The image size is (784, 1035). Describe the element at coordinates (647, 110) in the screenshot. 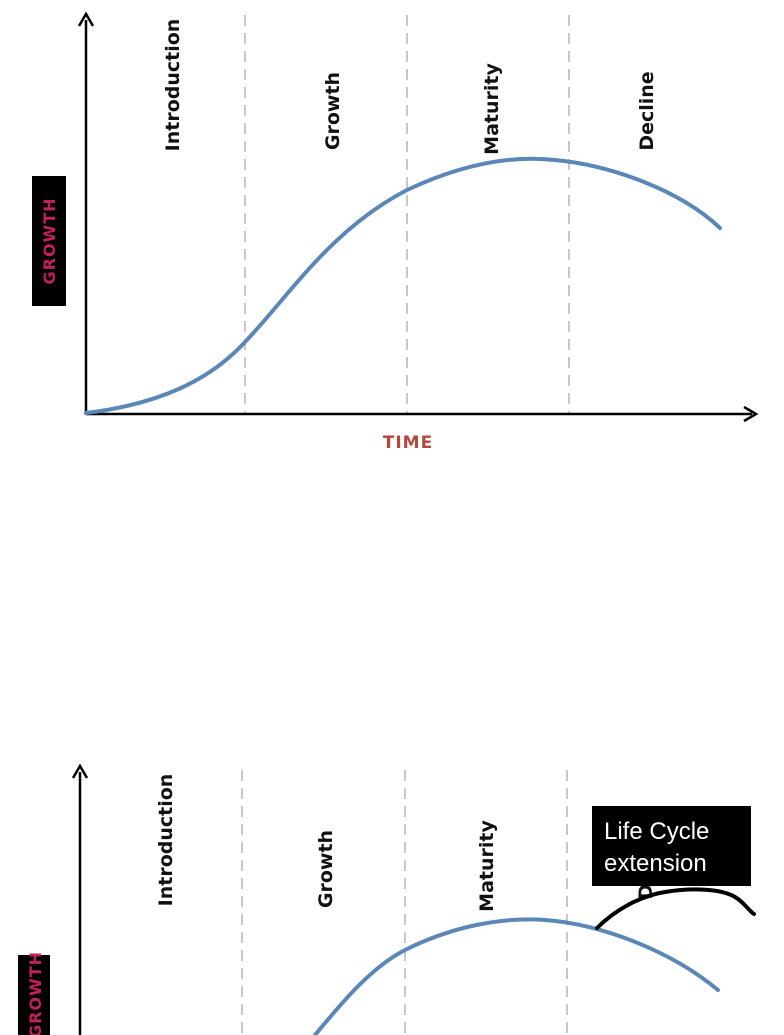

I see `stage-label-decline: Decline` at that location.